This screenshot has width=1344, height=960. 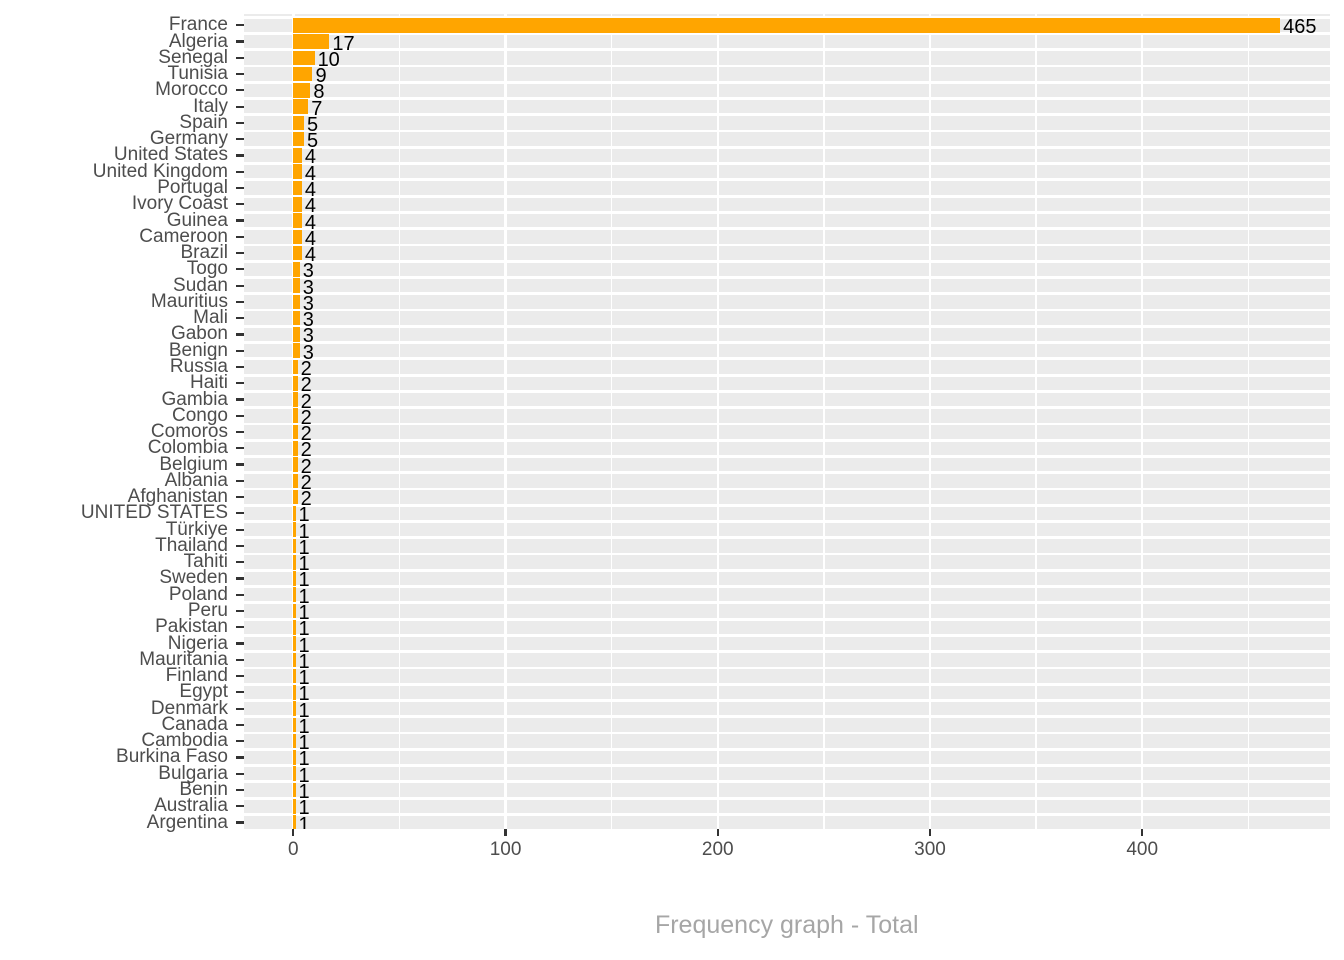 What do you see at coordinates (193, 57) in the screenshot?
I see `y-axis-label: Senegal` at bounding box center [193, 57].